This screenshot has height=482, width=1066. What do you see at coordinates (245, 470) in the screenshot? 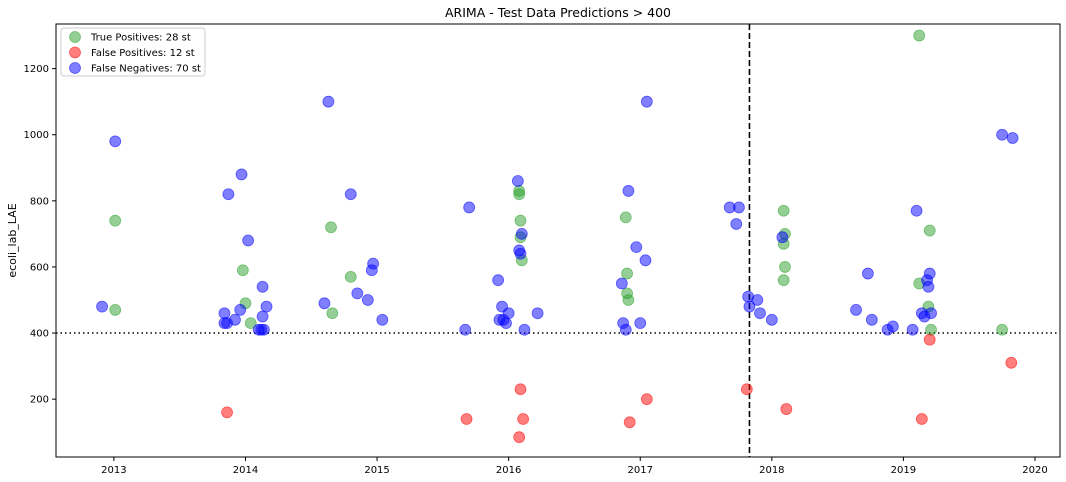
I see `x-tick-label: 2014` at bounding box center [245, 470].